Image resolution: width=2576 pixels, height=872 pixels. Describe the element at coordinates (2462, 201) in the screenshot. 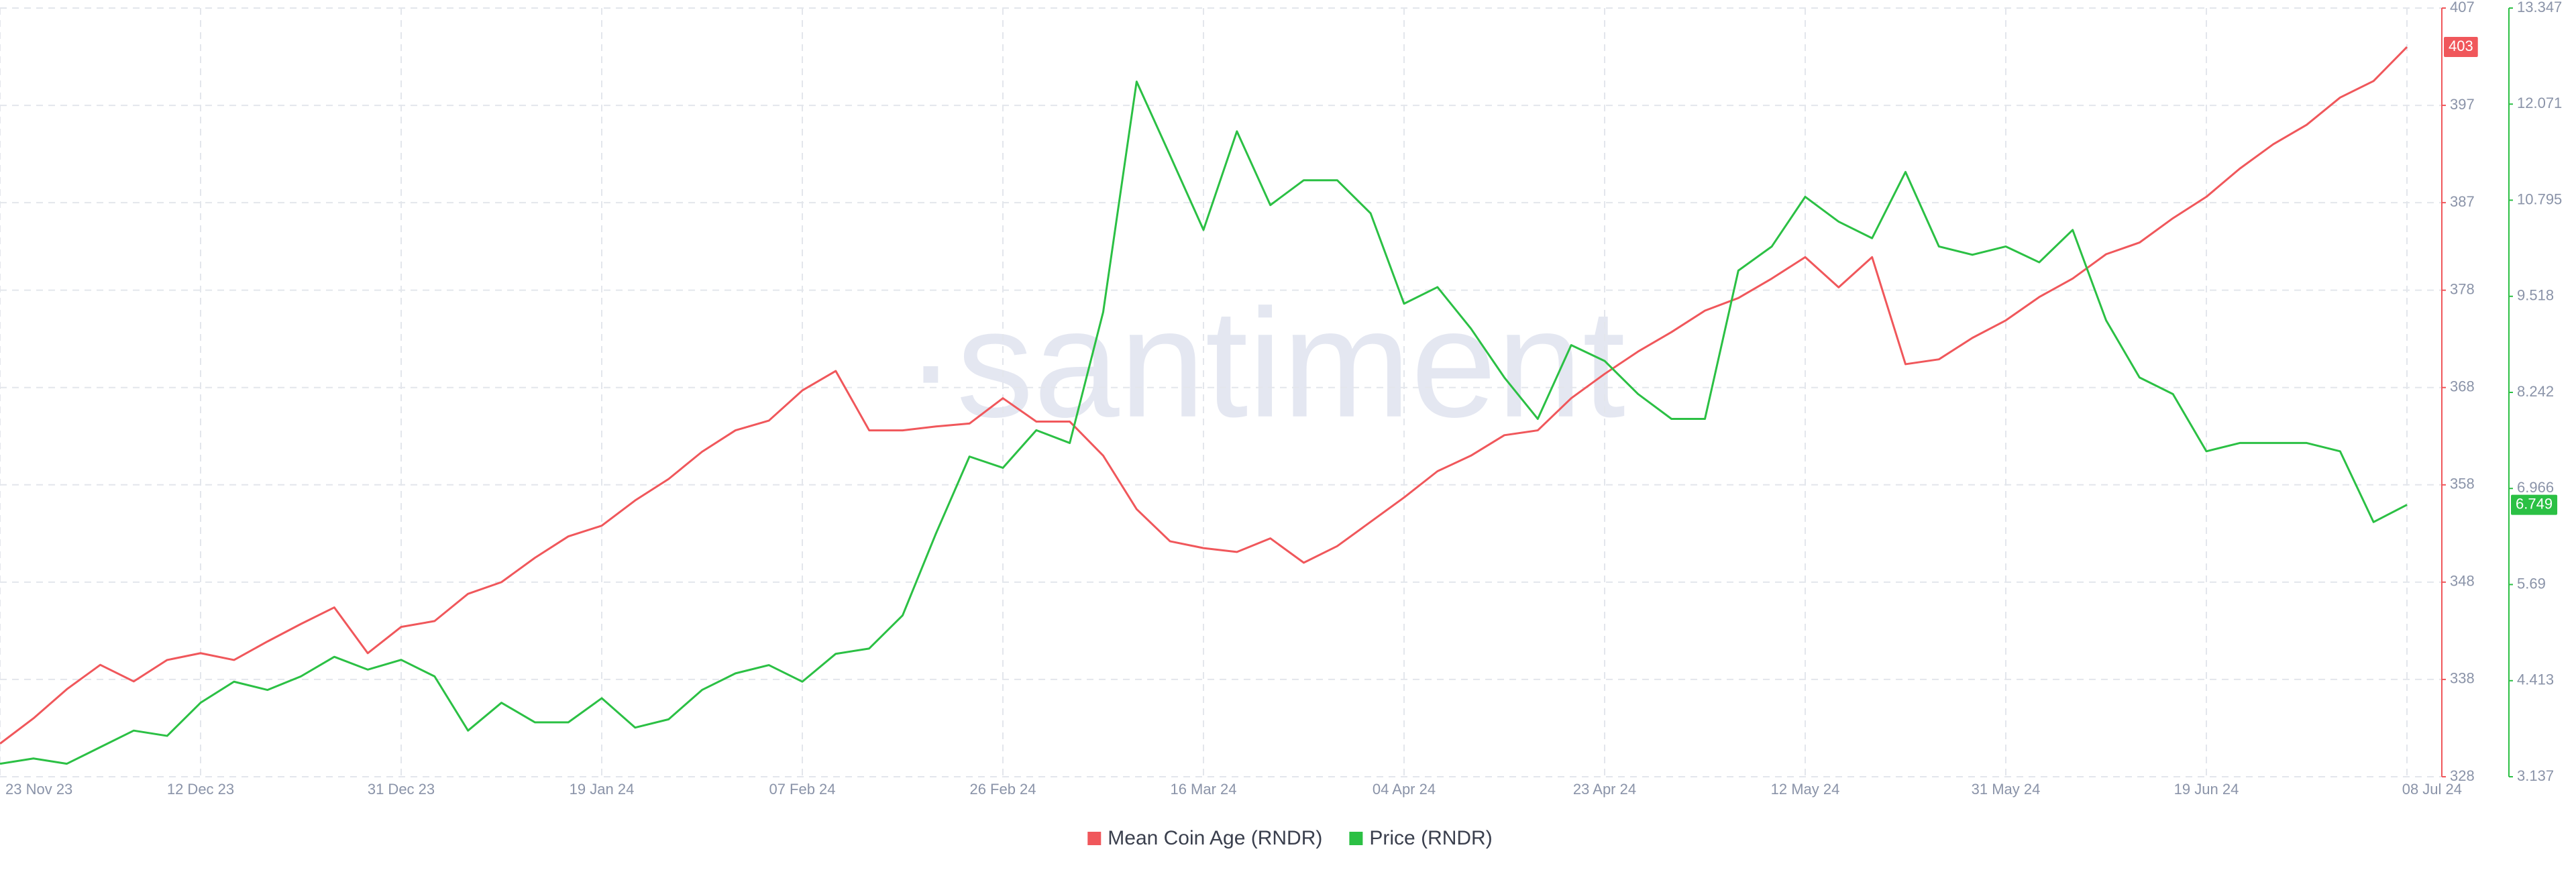

I see `y-tick-label: 387` at that location.